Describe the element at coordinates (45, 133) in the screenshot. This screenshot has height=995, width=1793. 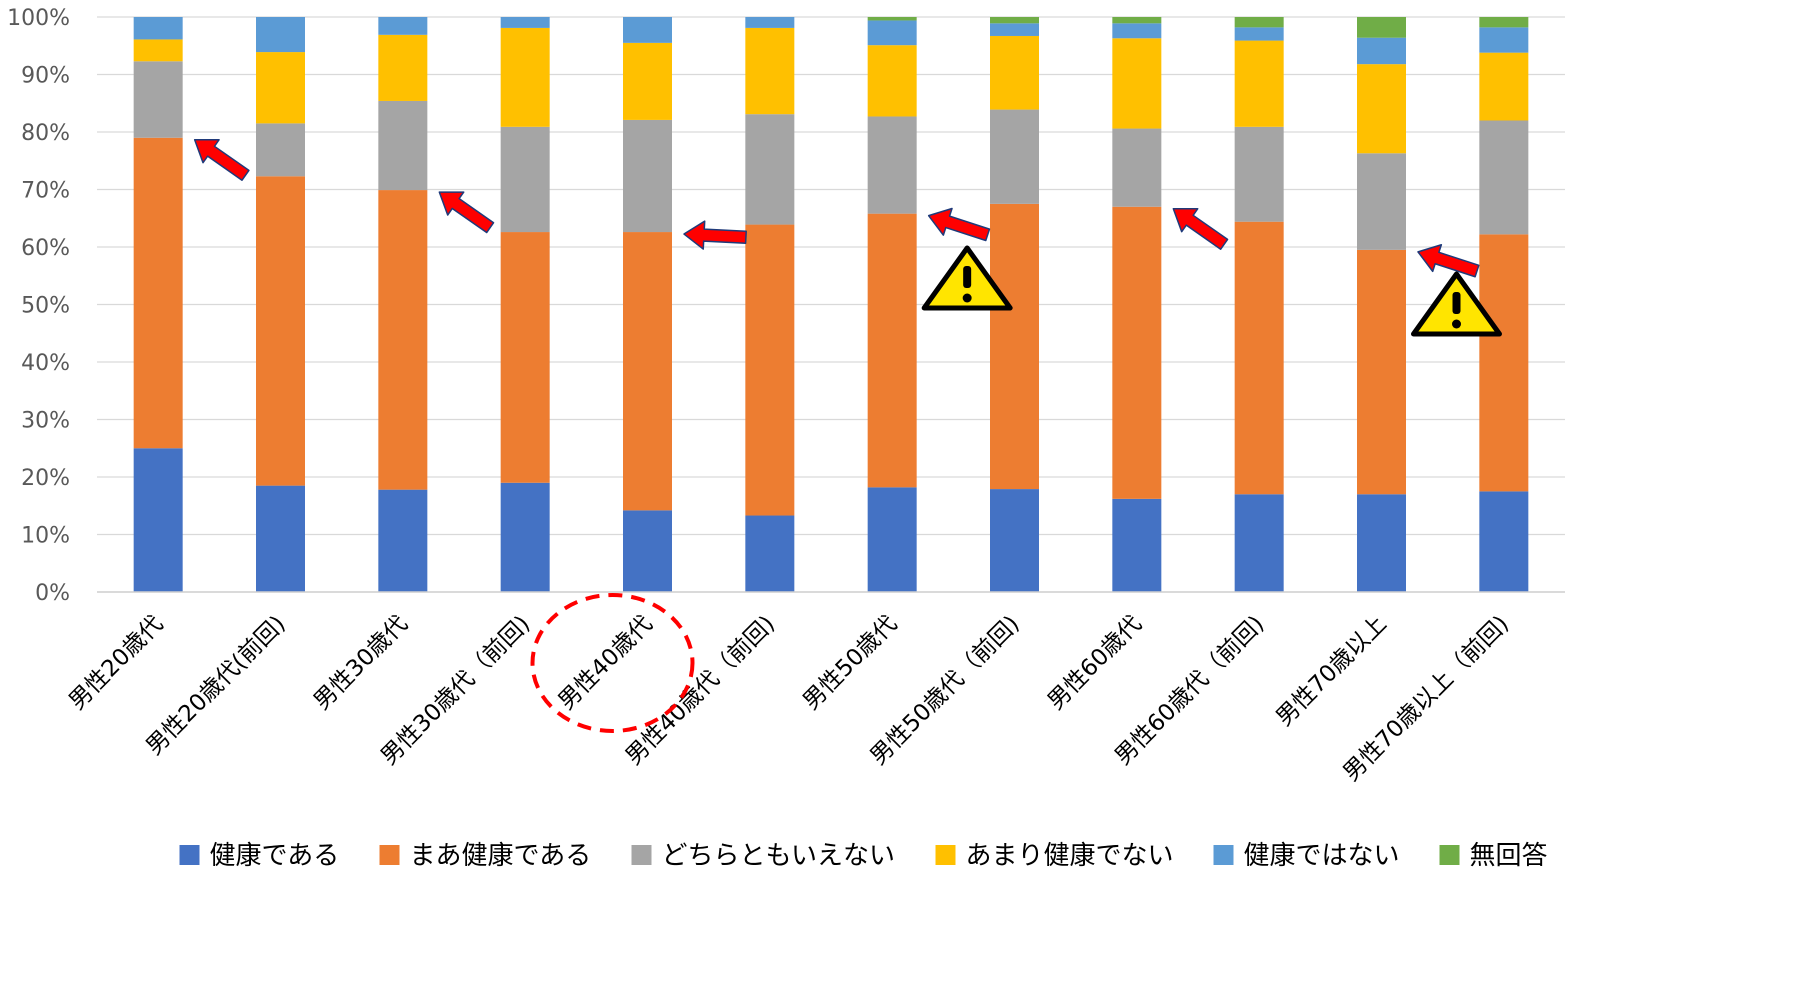
I see `y-tick-label: 80%` at that location.